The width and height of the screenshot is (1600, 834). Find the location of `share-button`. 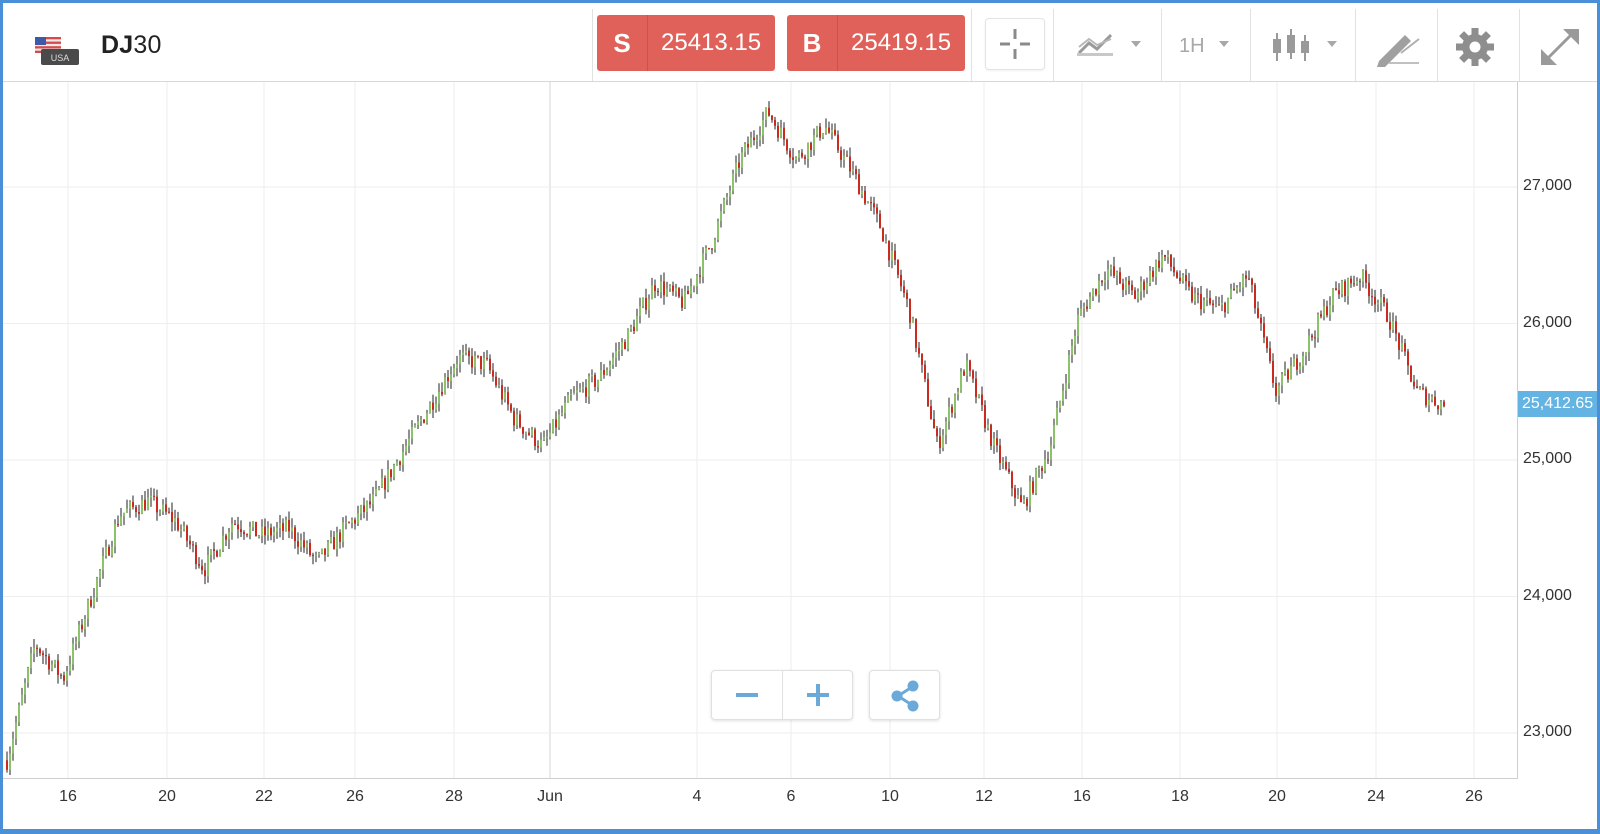

share-button is located at coordinates (904, 695).